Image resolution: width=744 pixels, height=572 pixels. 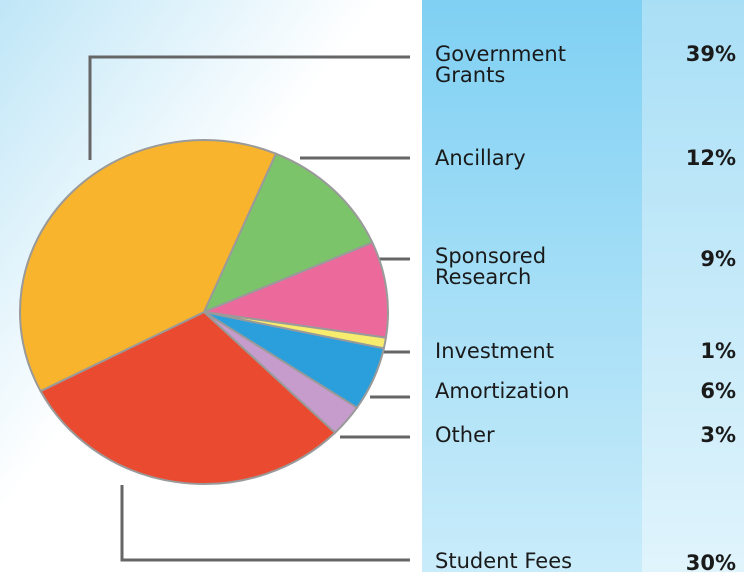 I want to click on legend-label: Ancillary, so click(x=480, y=158).